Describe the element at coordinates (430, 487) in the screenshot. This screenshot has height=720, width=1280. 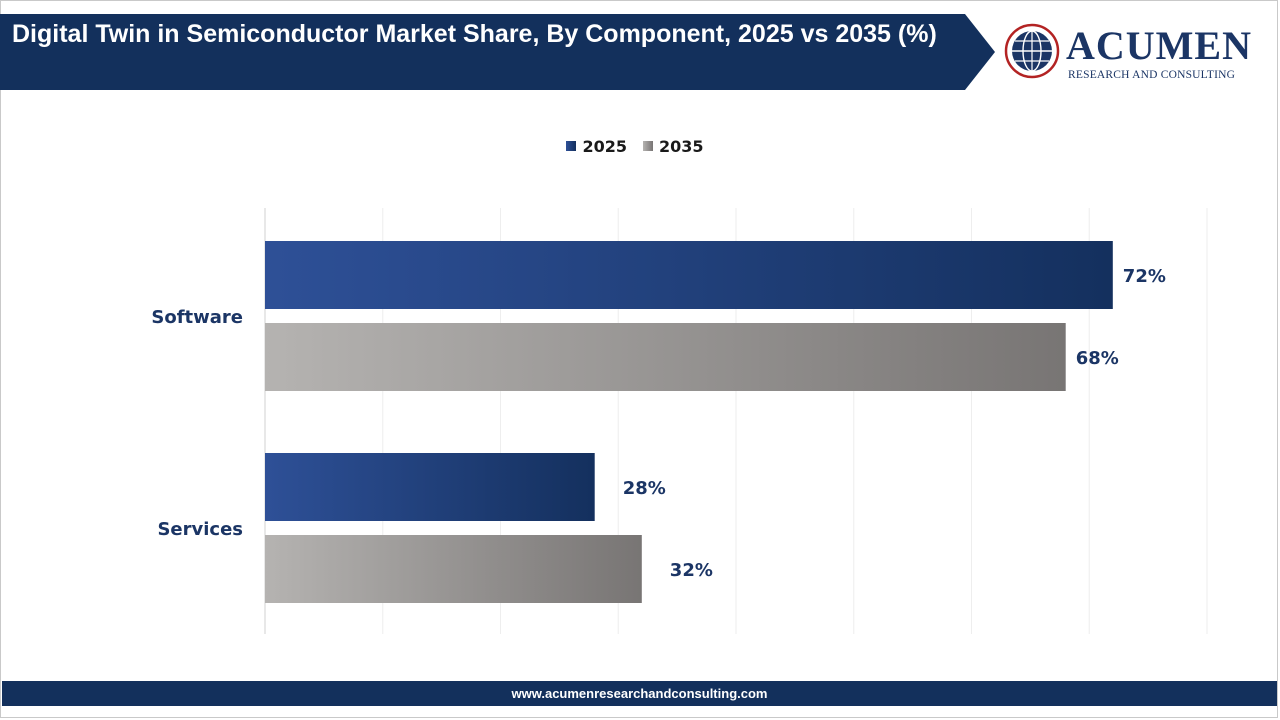
I see `bar-services-2025` at that location.